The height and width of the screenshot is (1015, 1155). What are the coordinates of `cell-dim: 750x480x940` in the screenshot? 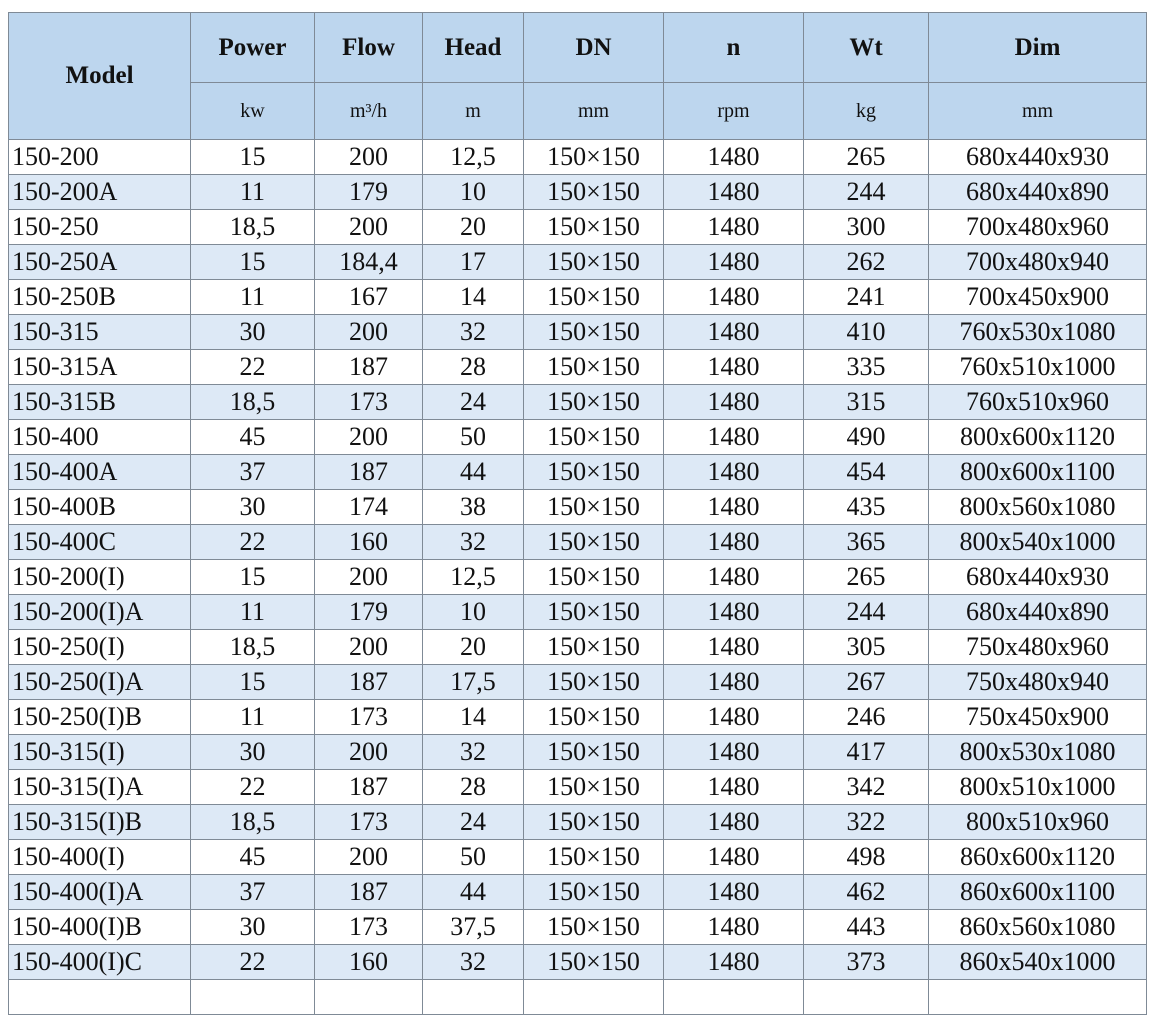 It's located at (1037, 682).